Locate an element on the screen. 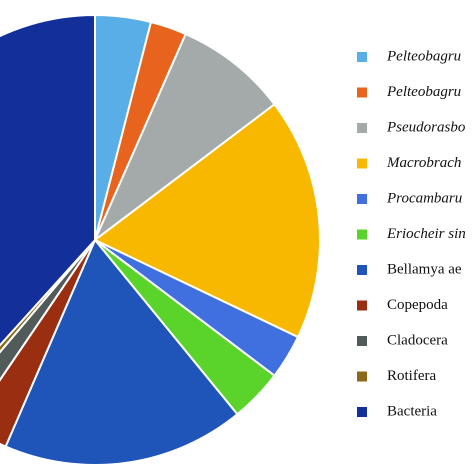 The height and width of the screenshot is (474, 474). legend-label: Copepoda is located at coordinates (417, 305).